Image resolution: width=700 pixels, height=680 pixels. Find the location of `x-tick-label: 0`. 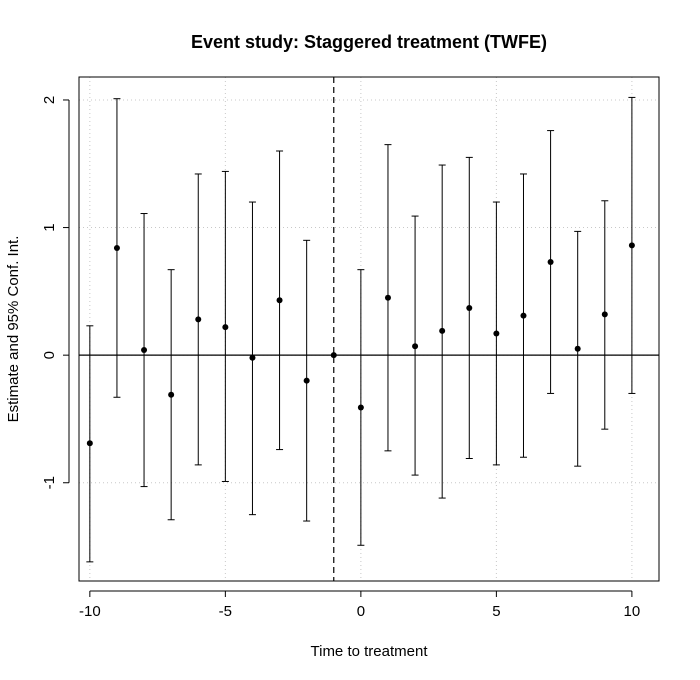

x-tick-label: 0 is located at coordinates (361, 611).